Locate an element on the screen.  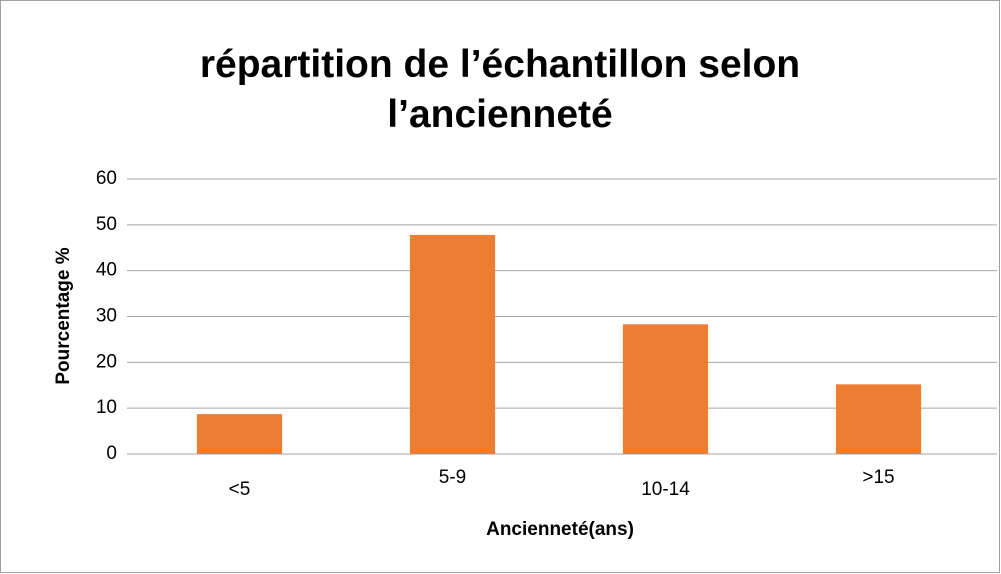
x-tick-label: 5-9 is located at coordinates (452, 477).